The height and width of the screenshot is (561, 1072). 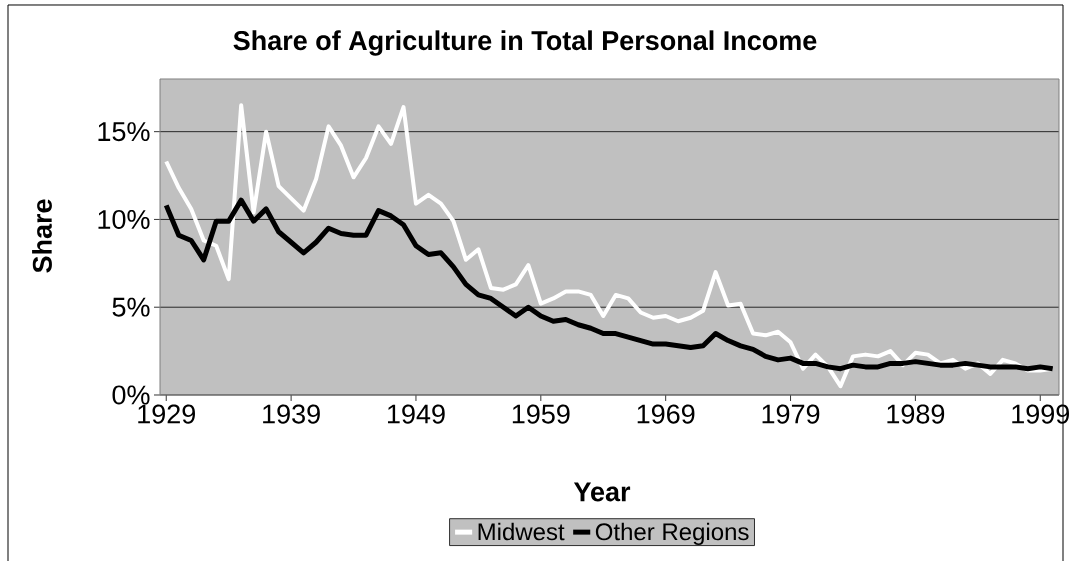 What do you see at coordinates (916, 414) in the screenshot?
I see `x-tick-label: 1989` at bounding box center [916, 414].